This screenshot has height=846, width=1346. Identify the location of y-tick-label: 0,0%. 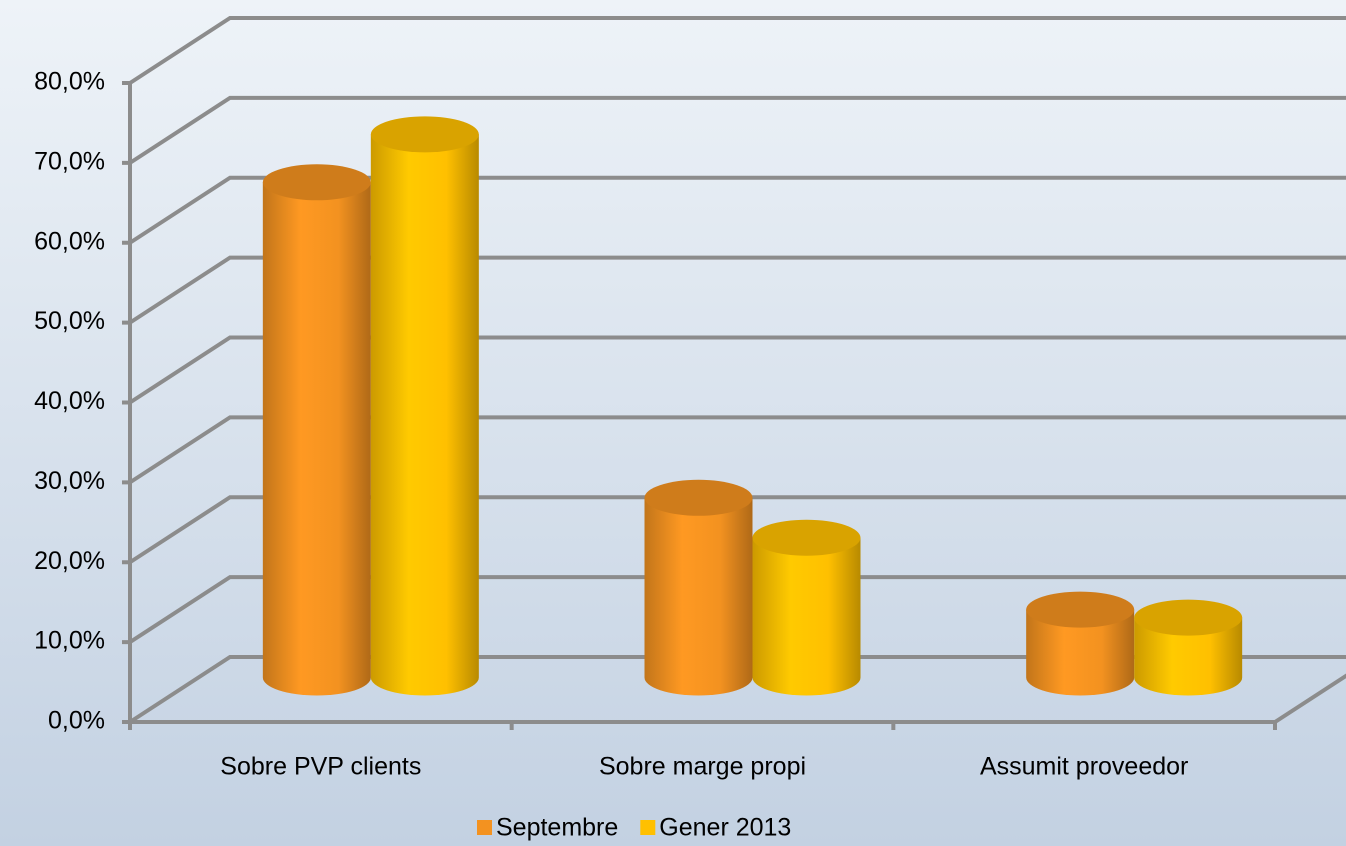
(76, 721).